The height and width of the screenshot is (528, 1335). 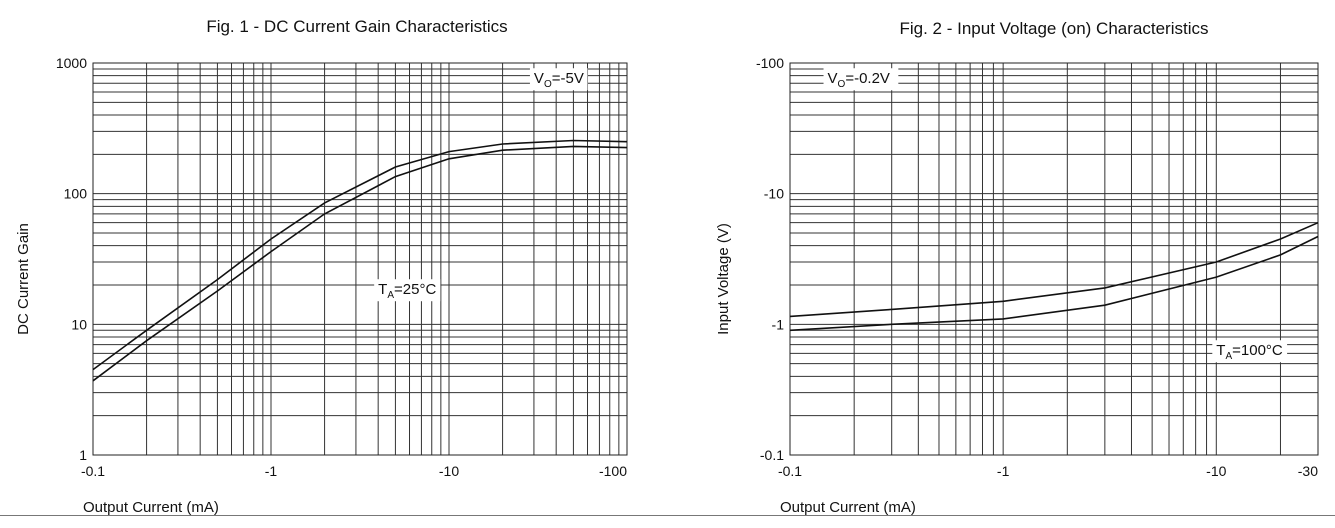 What do you see at coordinates (83, 455) in the screenshot?
I see `y-tick-label: 1` at bounding box center [83, 455].